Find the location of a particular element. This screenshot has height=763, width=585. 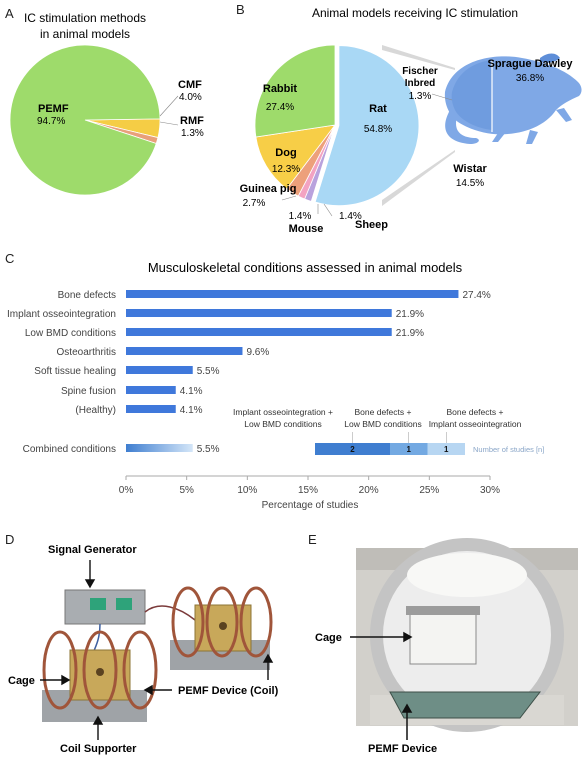

label-pemf-device-coil: PEMF Device (Coil) is located at coordinates (228, 691).